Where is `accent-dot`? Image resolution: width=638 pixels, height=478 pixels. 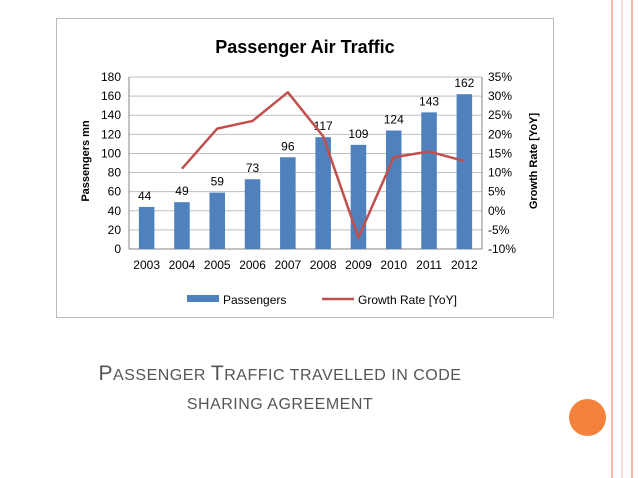
accent-dot is located at coordinates (587, 417).